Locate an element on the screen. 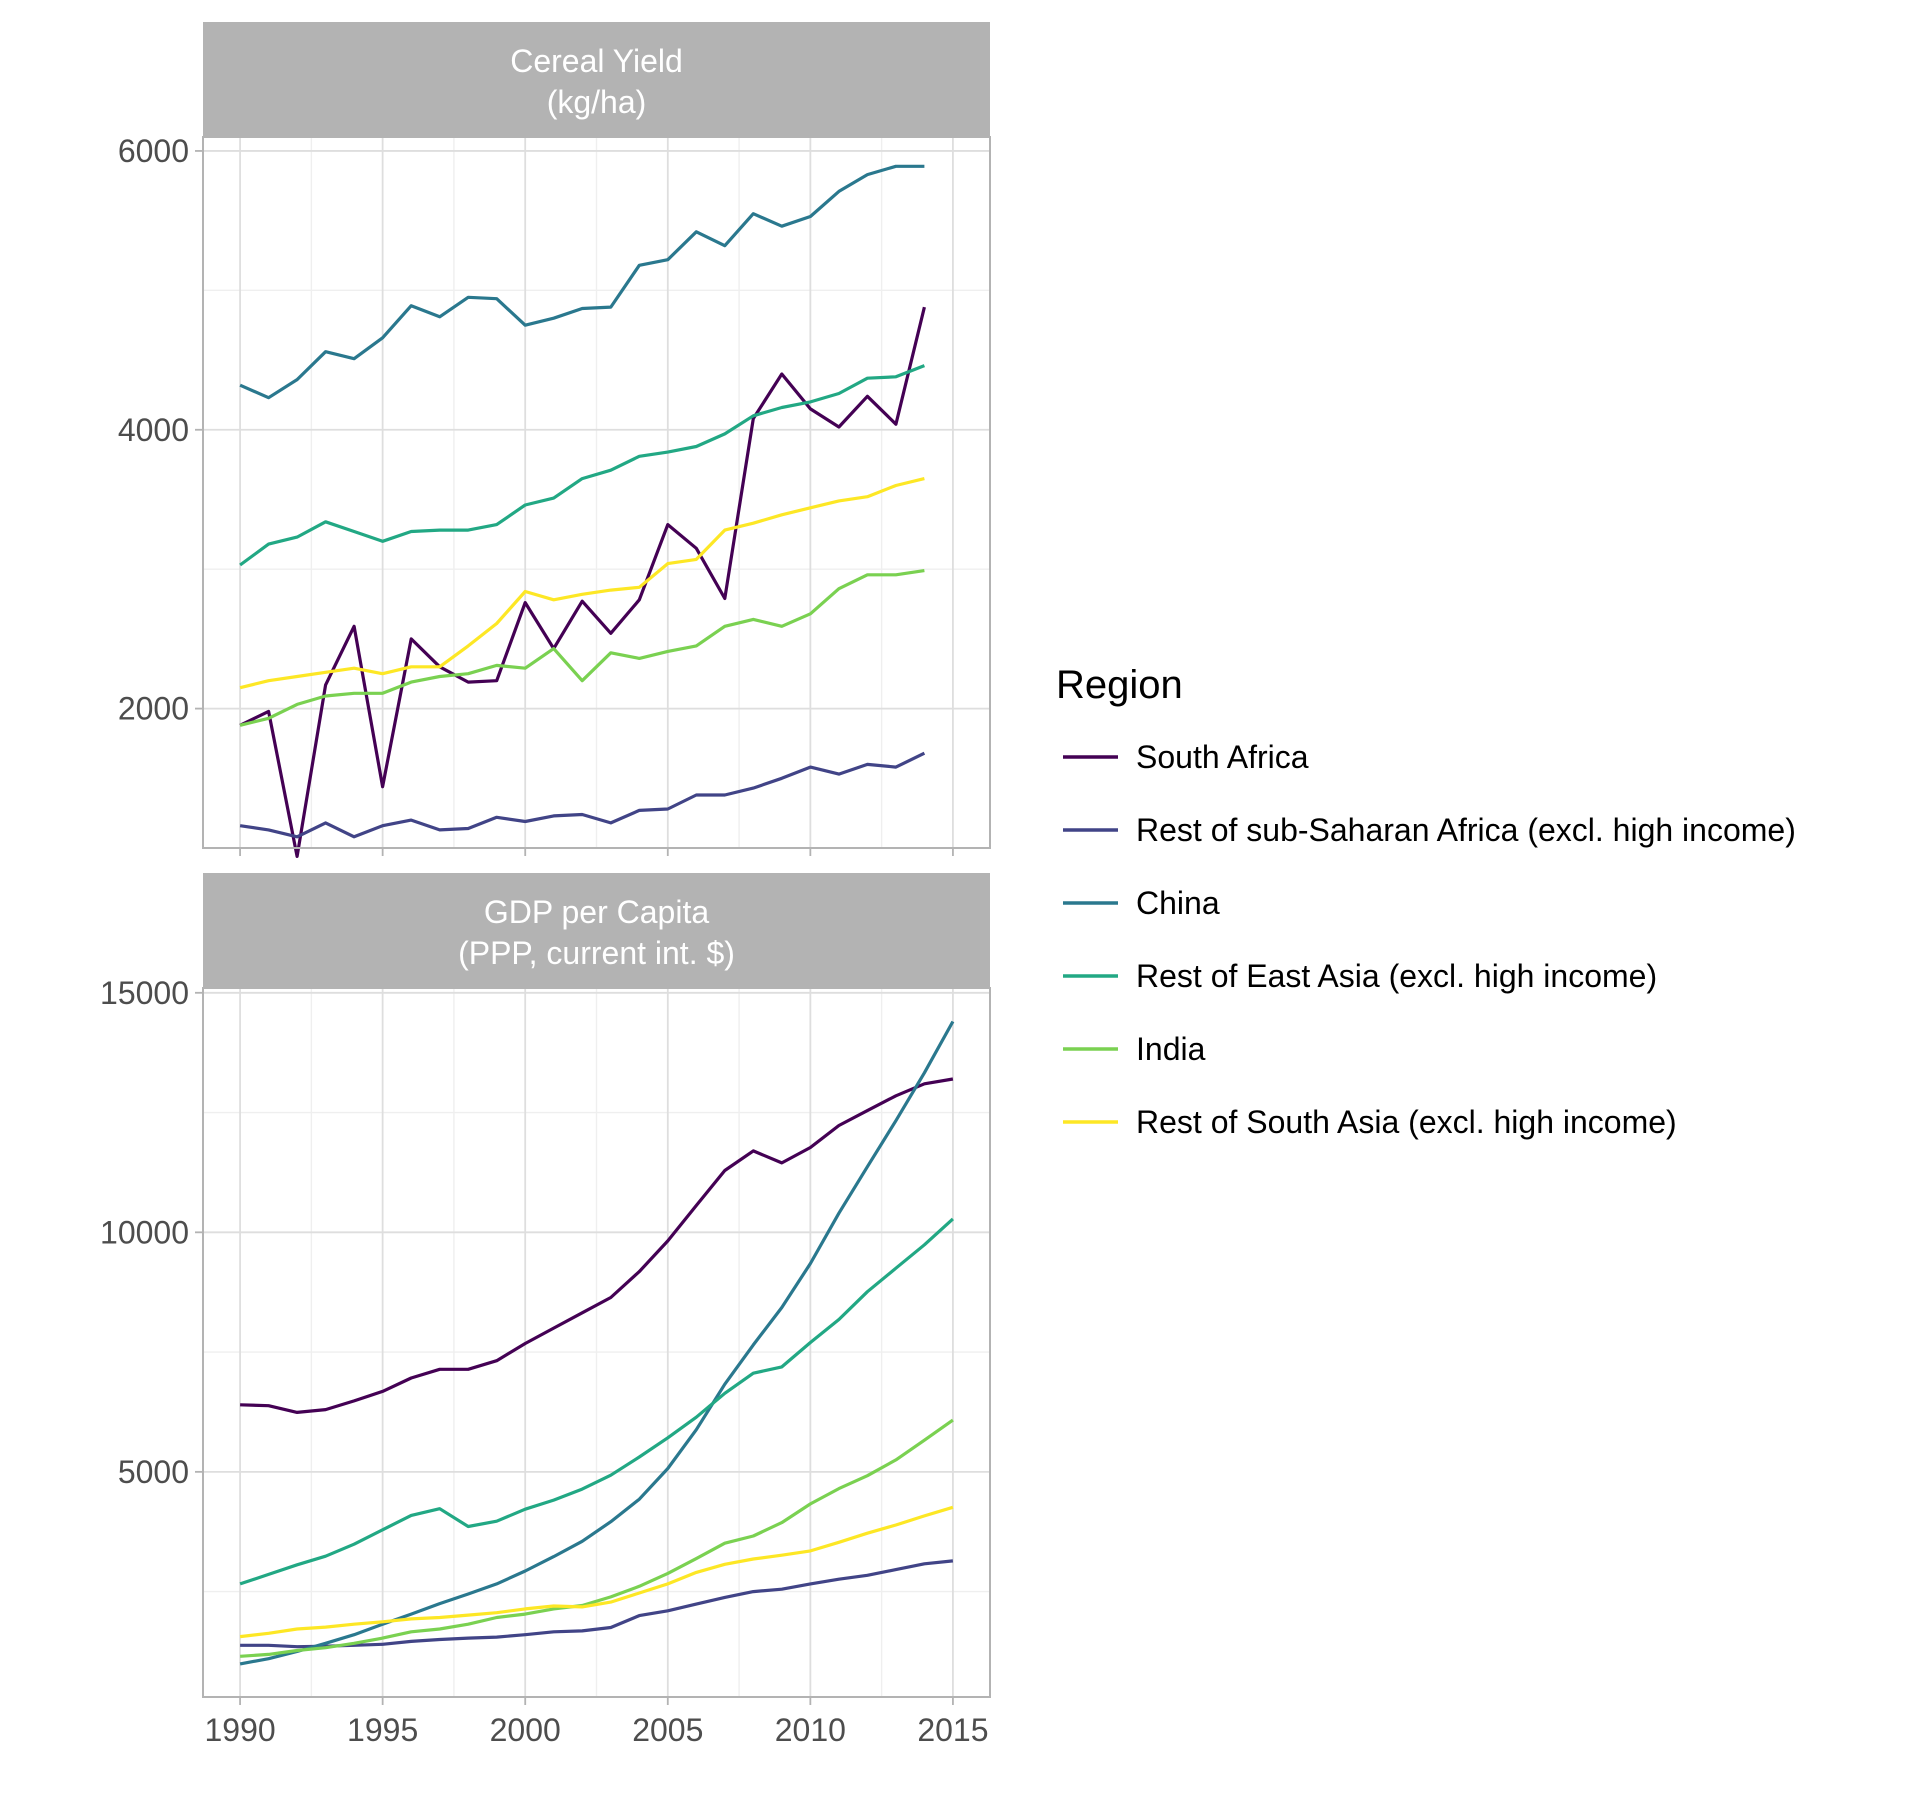  series-line-cereal-yield-china is located at coordinates (582, 282).